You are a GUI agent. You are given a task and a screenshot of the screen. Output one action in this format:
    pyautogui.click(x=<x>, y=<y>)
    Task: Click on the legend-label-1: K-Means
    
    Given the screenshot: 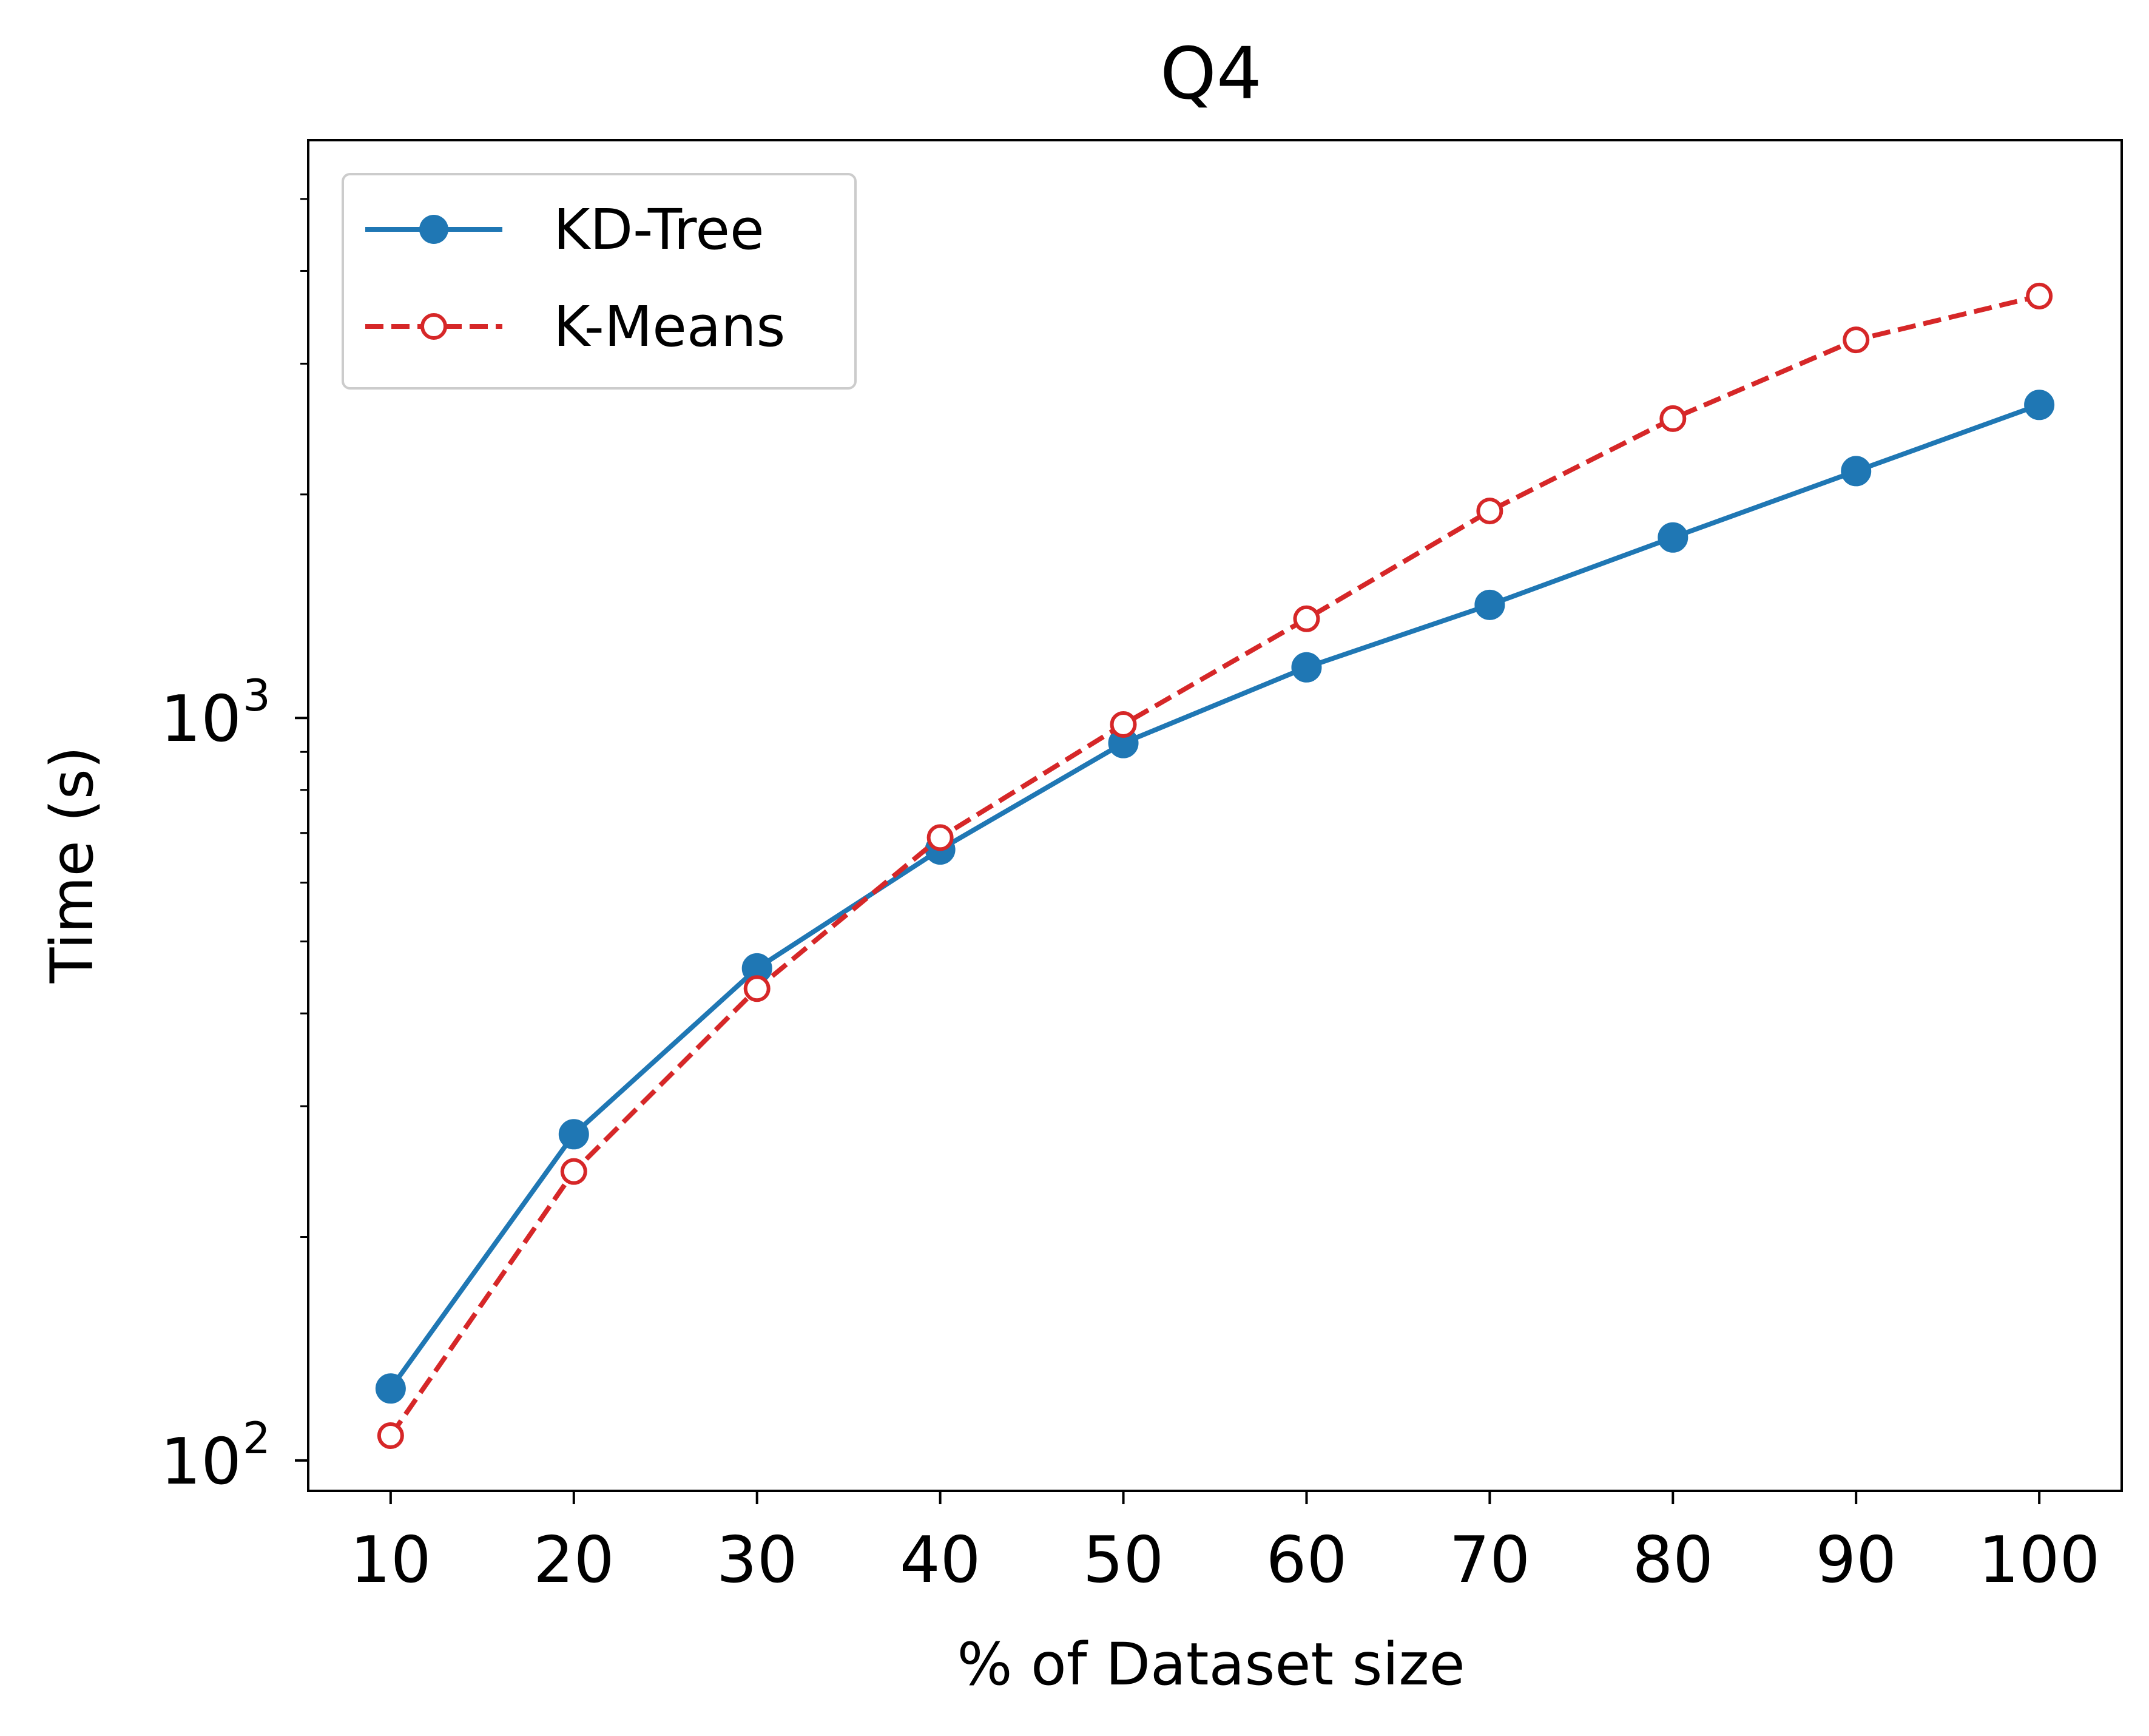 What is the action you would take?
    pyautogui.click(x=669, y=326)
    